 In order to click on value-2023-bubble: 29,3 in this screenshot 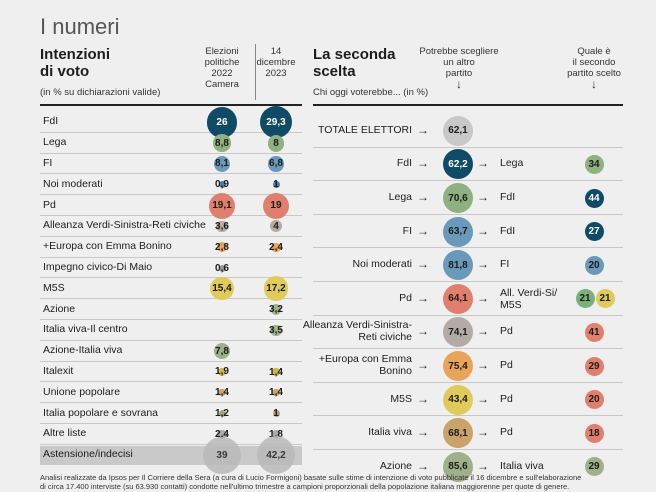, I will do `click(276, 122)`.